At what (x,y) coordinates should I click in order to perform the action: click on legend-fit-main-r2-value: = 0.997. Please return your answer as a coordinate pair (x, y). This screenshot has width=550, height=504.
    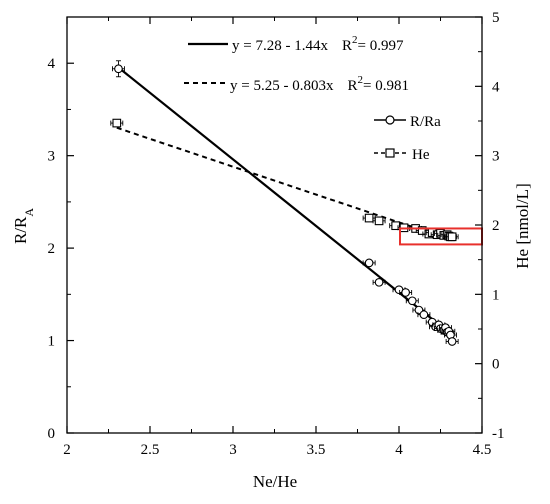
    Looking at the image, I should click on (380, 46).